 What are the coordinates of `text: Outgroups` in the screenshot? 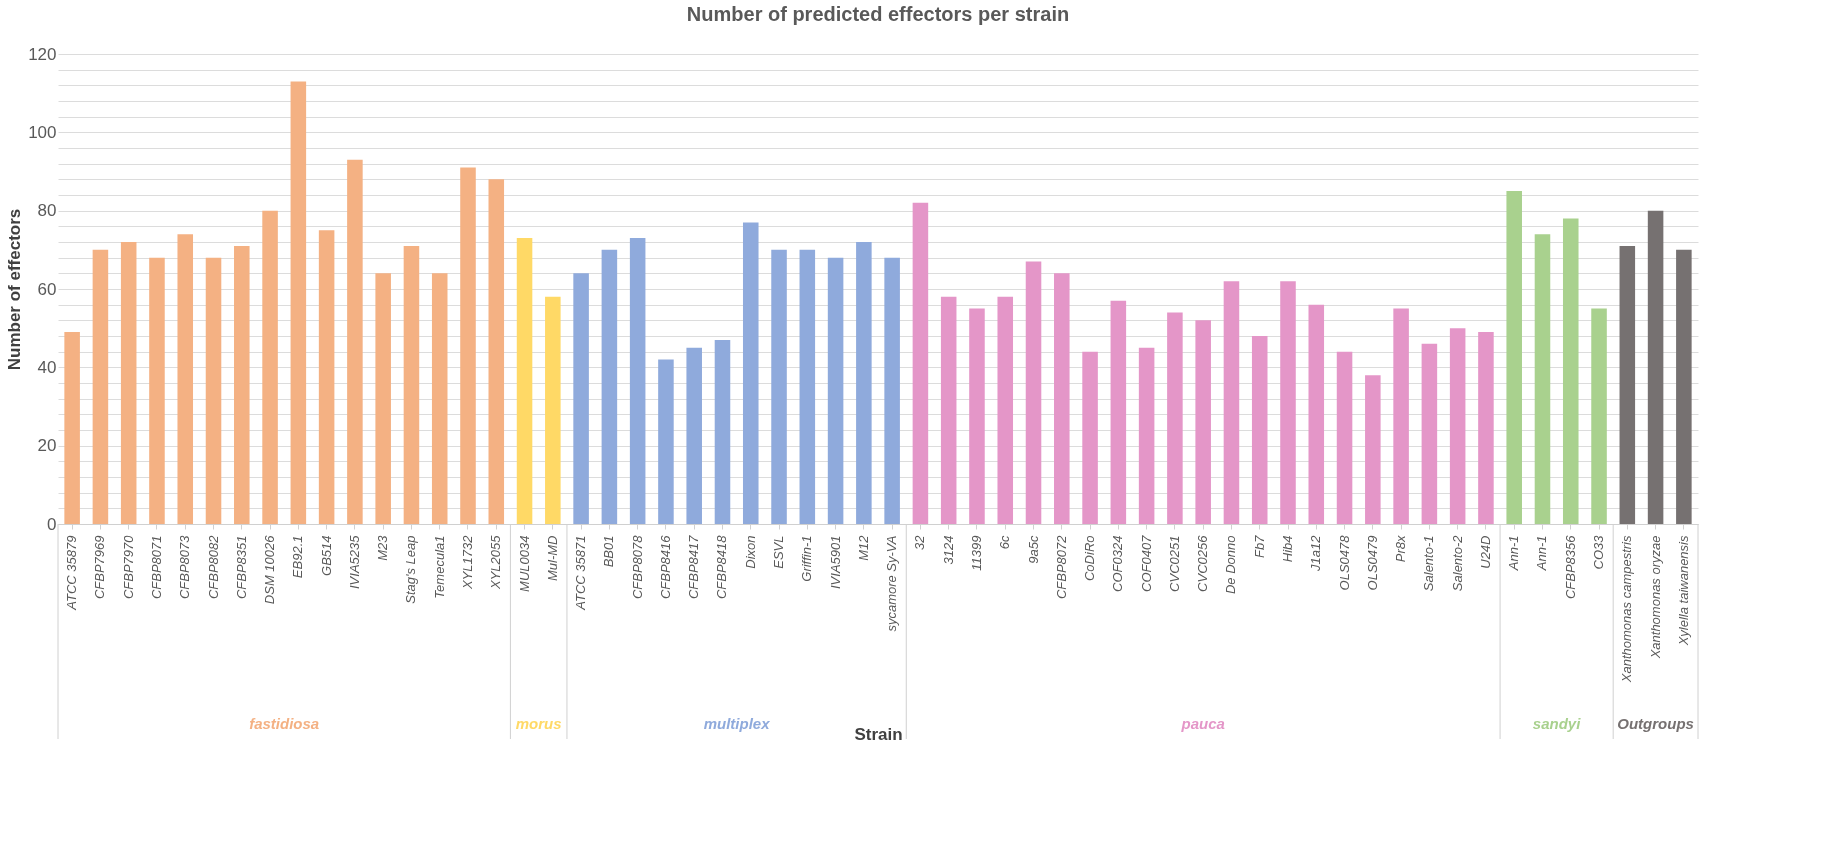 It's located at (1655, 723).